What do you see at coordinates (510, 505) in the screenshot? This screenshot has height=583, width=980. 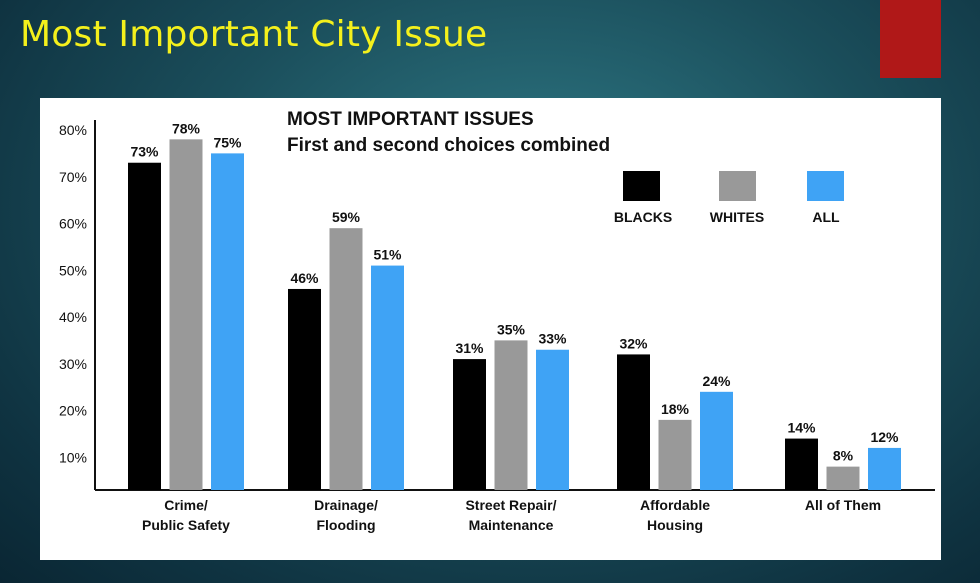 I see `category-label: Street Repair/` at bounding box center [510, 505].